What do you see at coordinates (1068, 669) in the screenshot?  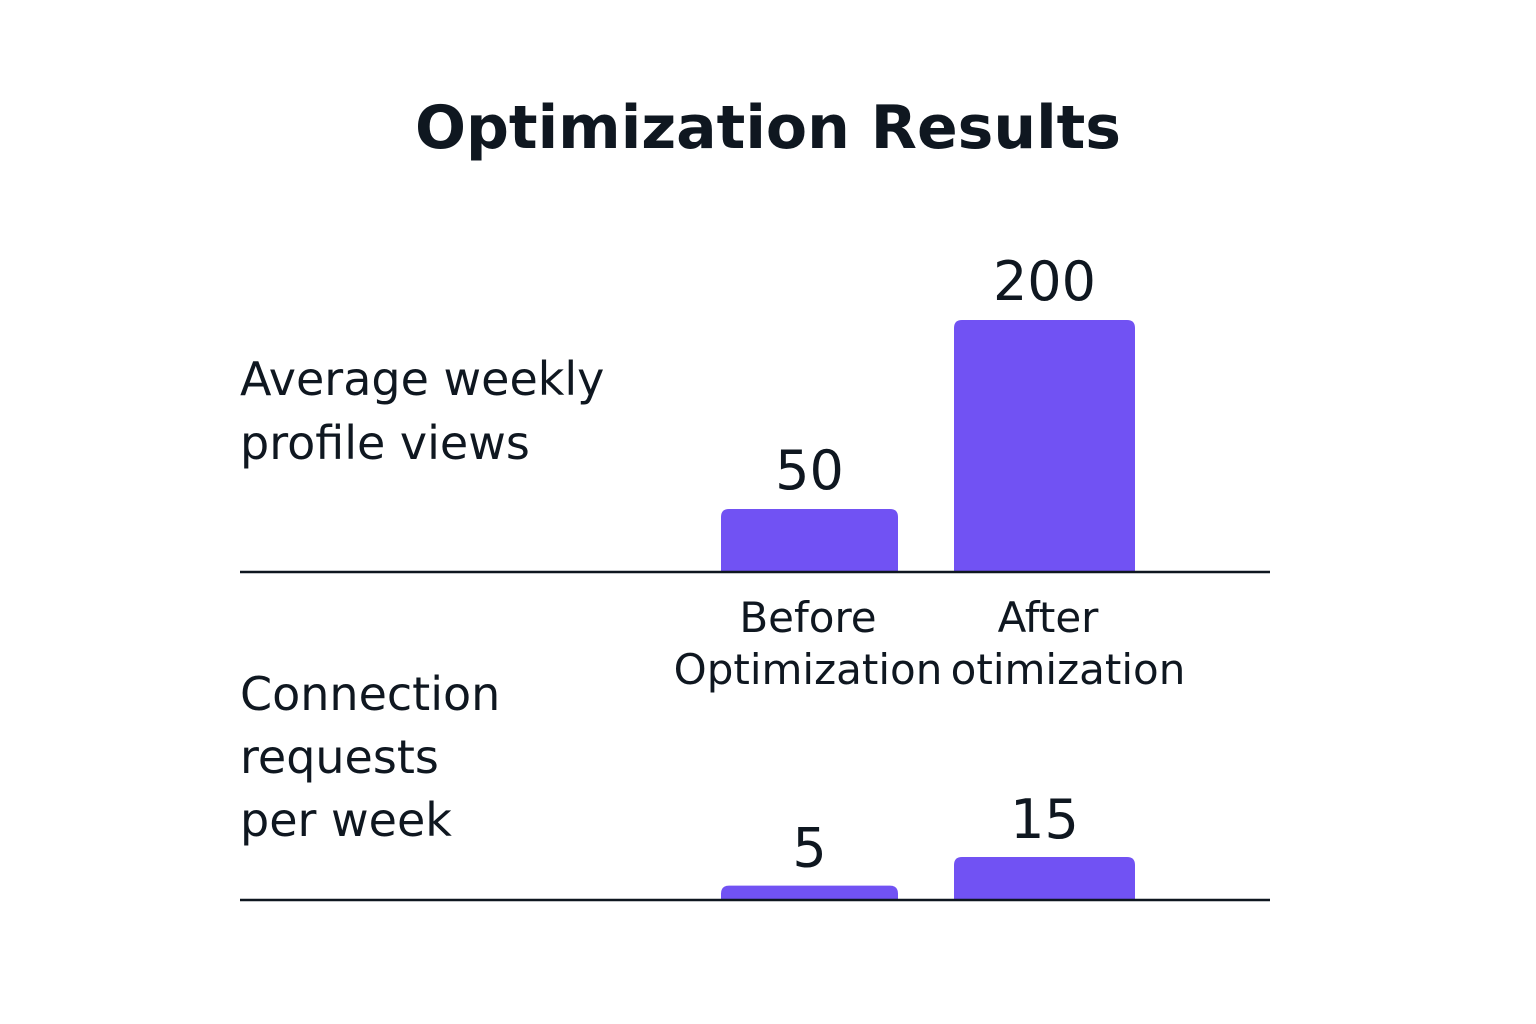 I see `tick-label: otimization` at bounding box center [1068, 669].